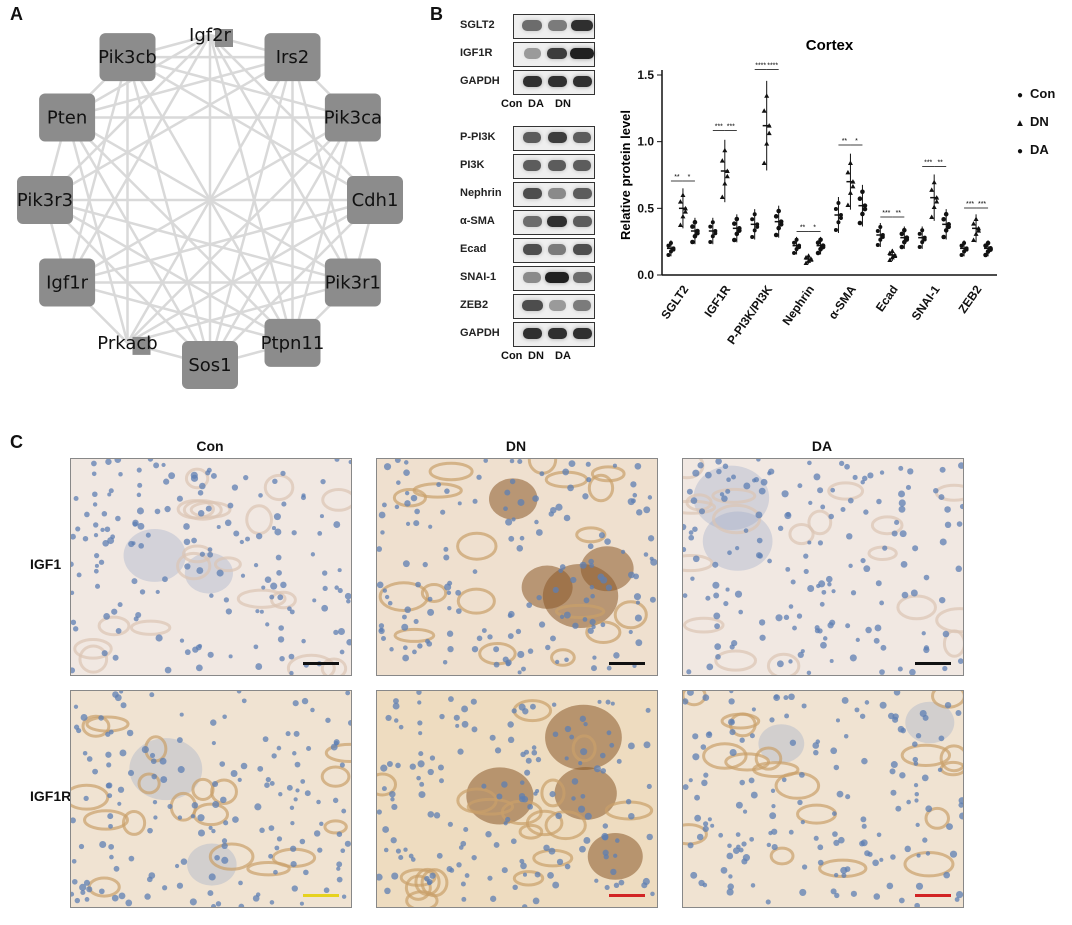  I want to click on x-tick-label: SGLT2, so click(674, 301).